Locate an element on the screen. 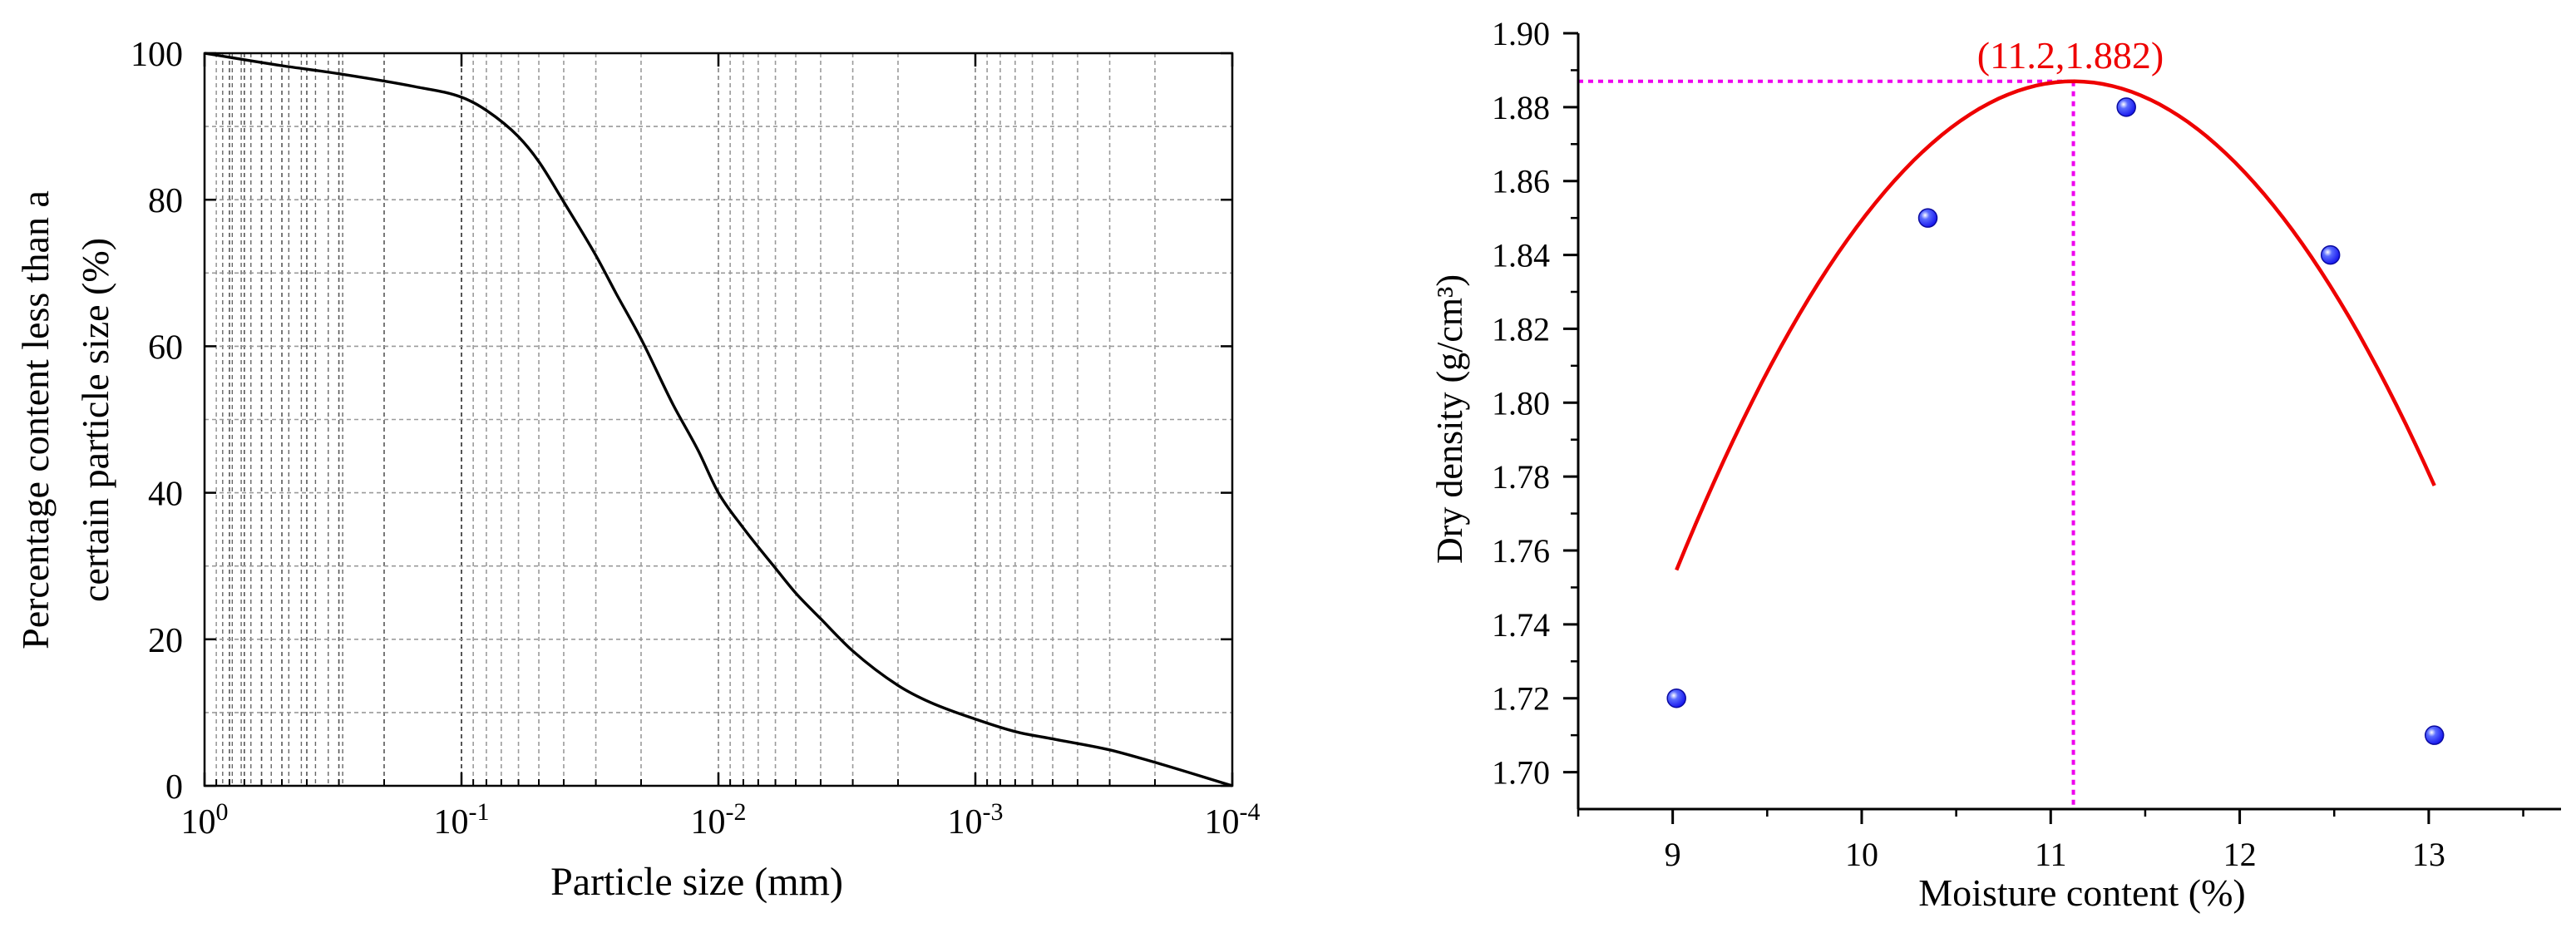 This screenshot has width=2576, height=928. c2-y-tick-label: 1.76 is located at coordinates (1521, 551).